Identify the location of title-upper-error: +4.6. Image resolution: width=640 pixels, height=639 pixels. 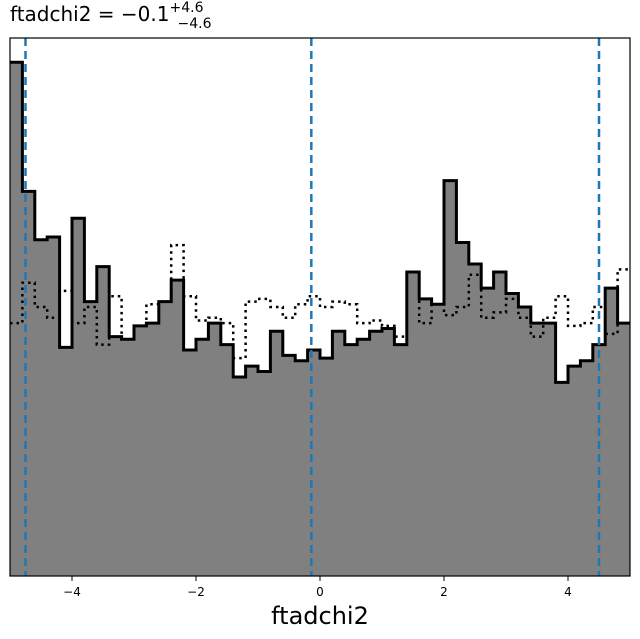
(186, 8).